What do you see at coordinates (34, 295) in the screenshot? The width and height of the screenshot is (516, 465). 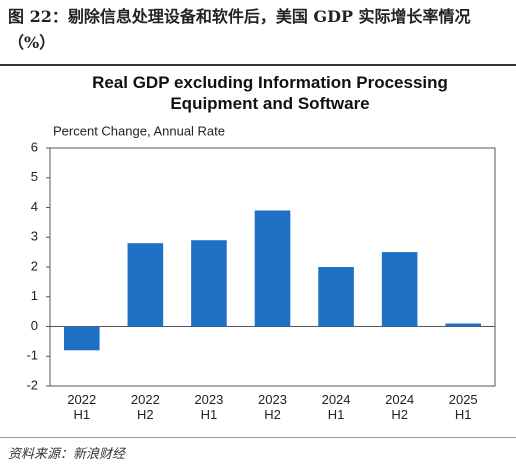 I see `y-tick-label: 1` at bounding box center [34, 295].